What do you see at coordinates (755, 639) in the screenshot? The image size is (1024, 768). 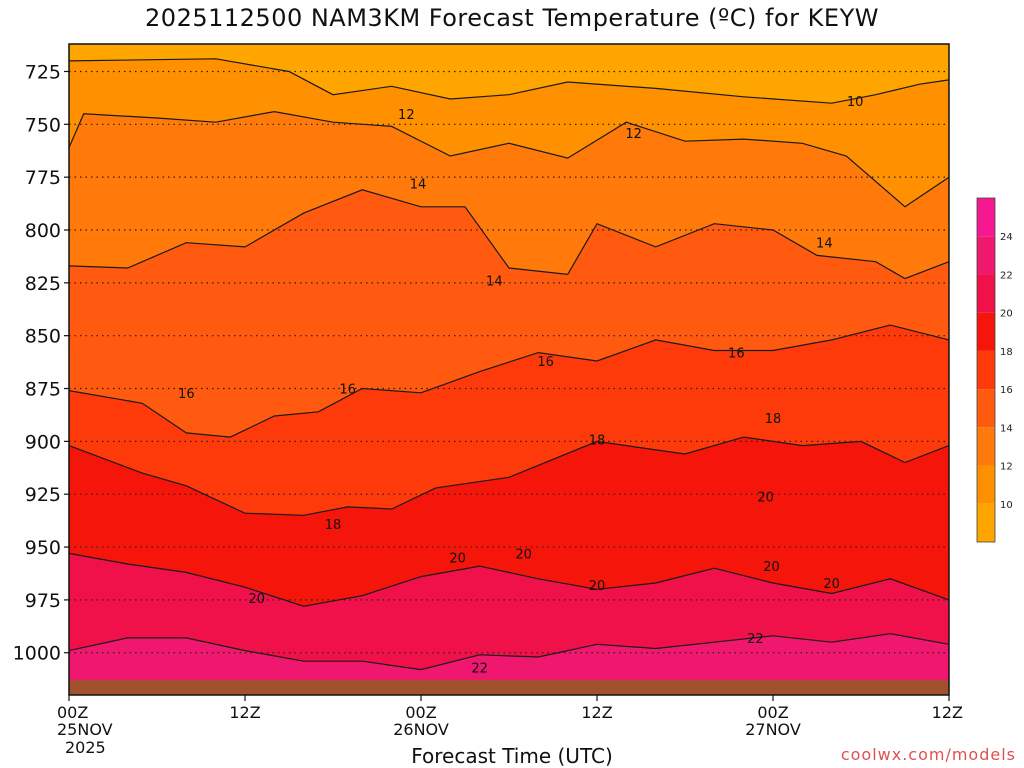 I see `contour-label-20: 22` at bounding box center [755, 639].